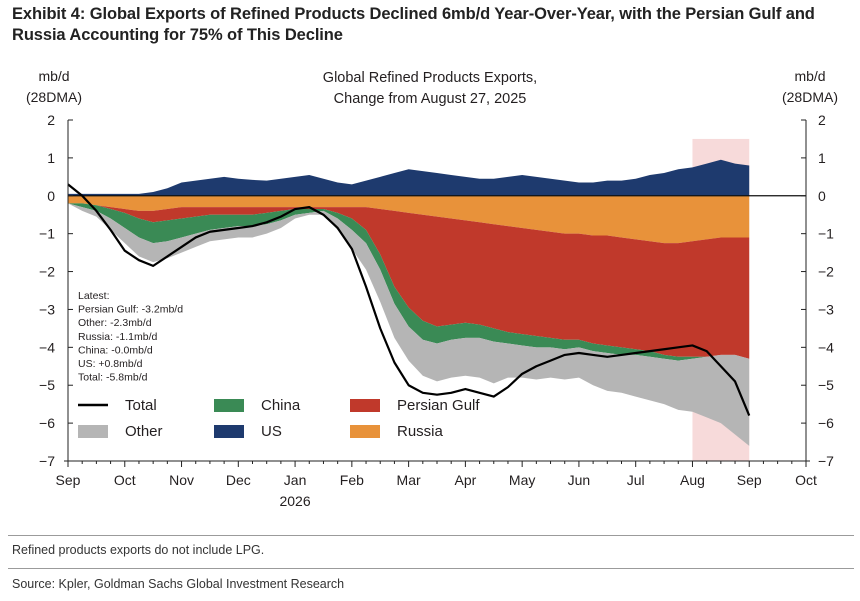  I want to click on legend-swatch-persian-gulf, so click(365, 405).